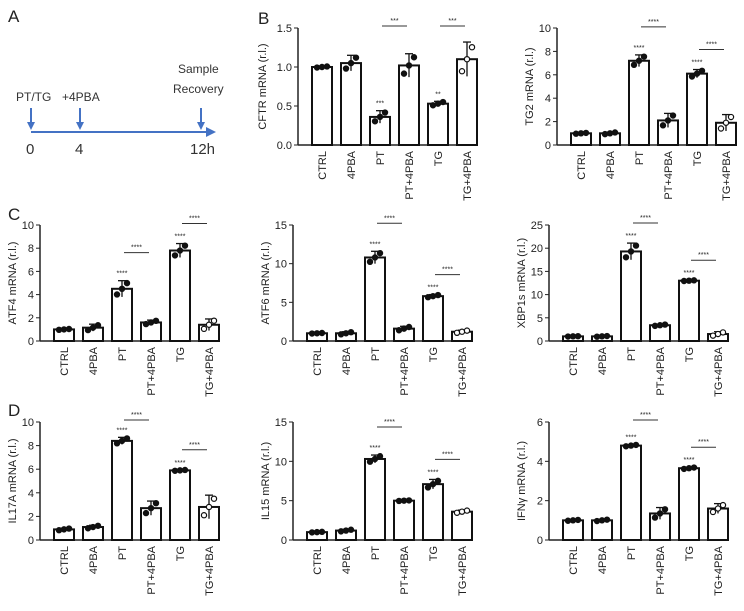 Image resolution: width=744 pixels, height=611 pixels. What do you see at coordinates (13, 481) in the screenshot?
I see `y-axis-label: IL17A mRNA (r.l.)` at bounding box center [13, 481].